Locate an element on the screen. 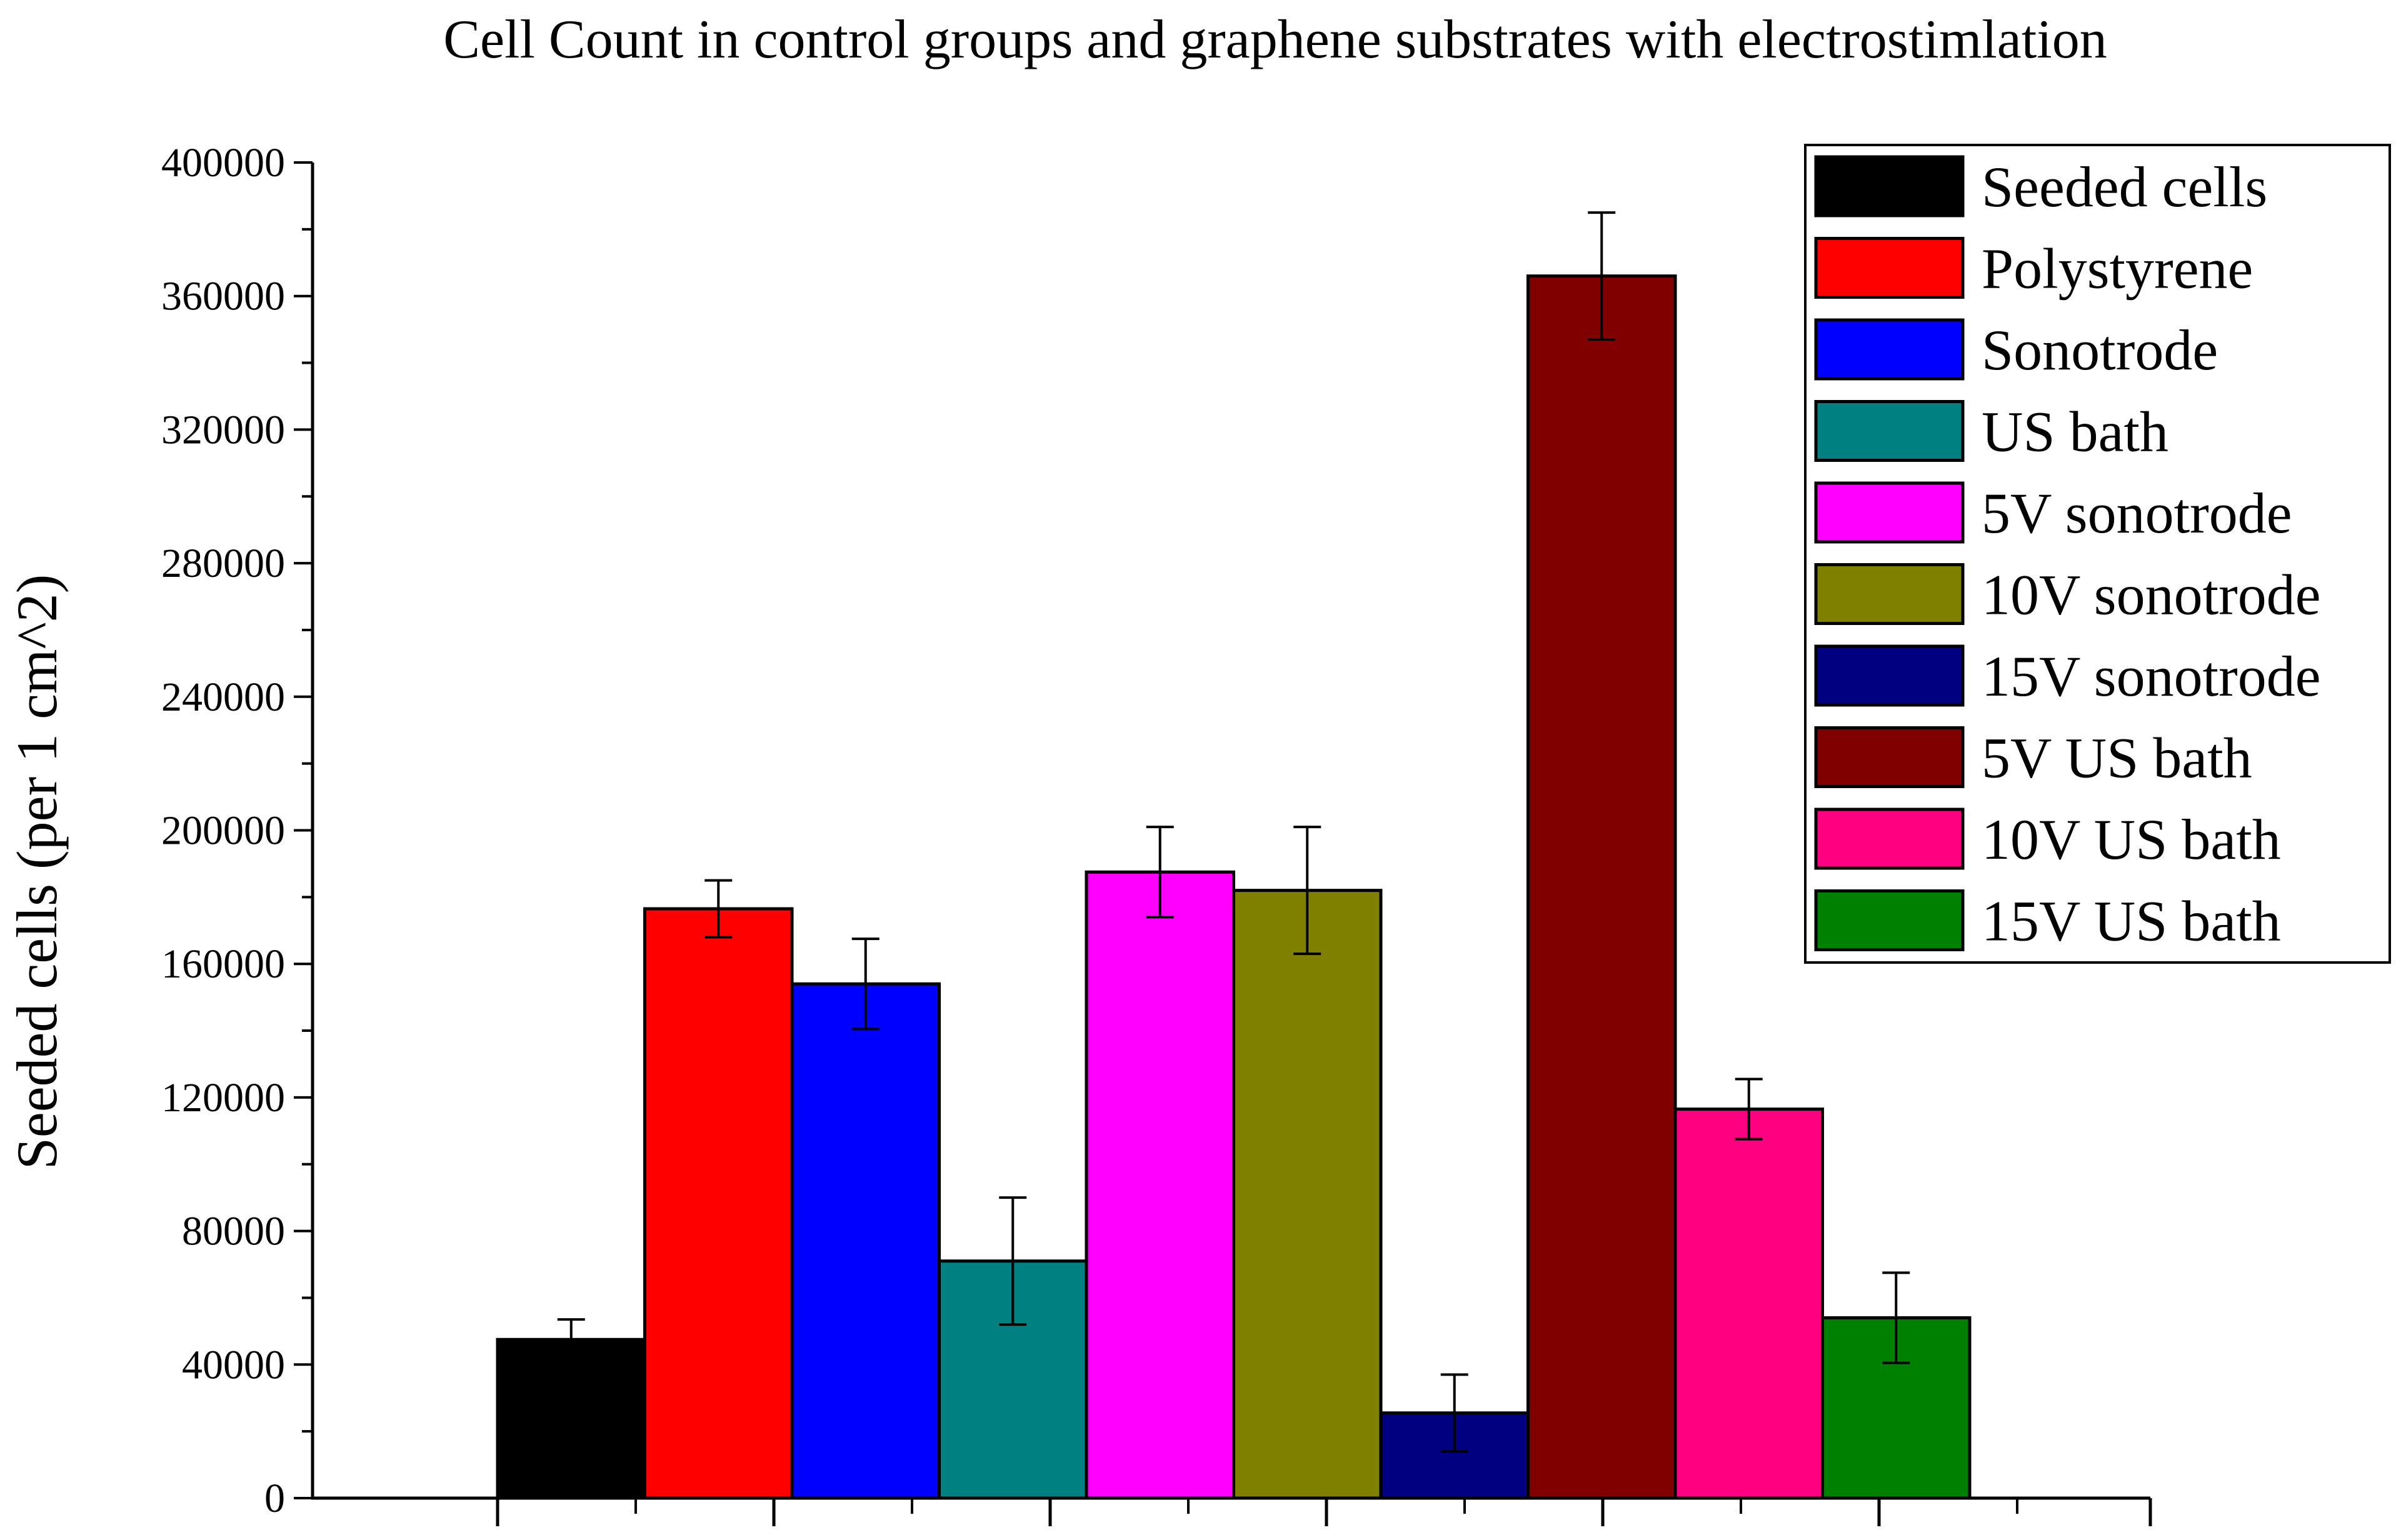 The height and width of the screenshot is (1540, 2406). legend-label: 15V US bath is located at coordinates (2131, 921).